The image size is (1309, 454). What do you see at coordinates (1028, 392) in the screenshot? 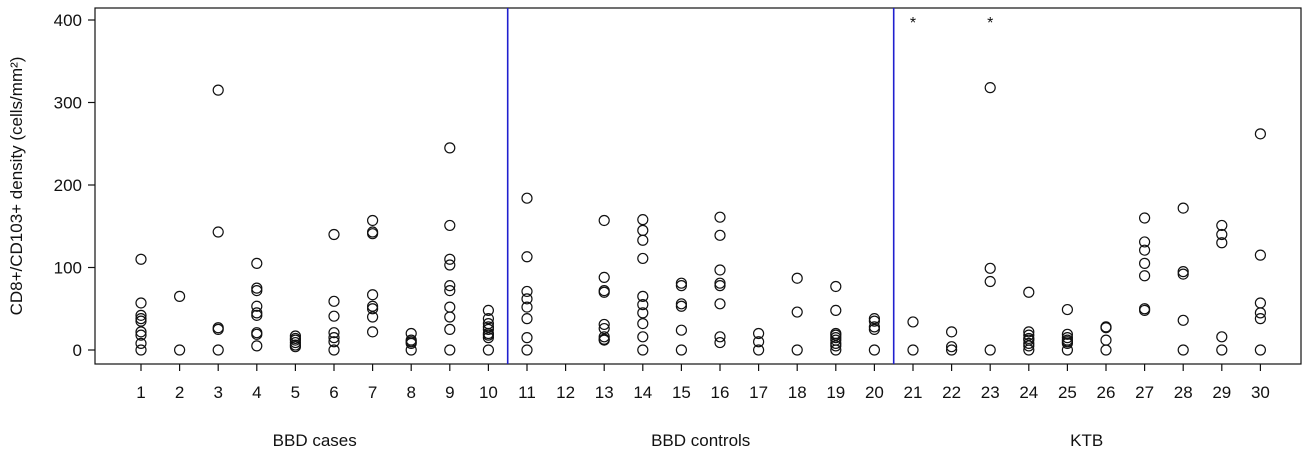
I see `x-tick-label: 24` at bounding box center [1028, 392].